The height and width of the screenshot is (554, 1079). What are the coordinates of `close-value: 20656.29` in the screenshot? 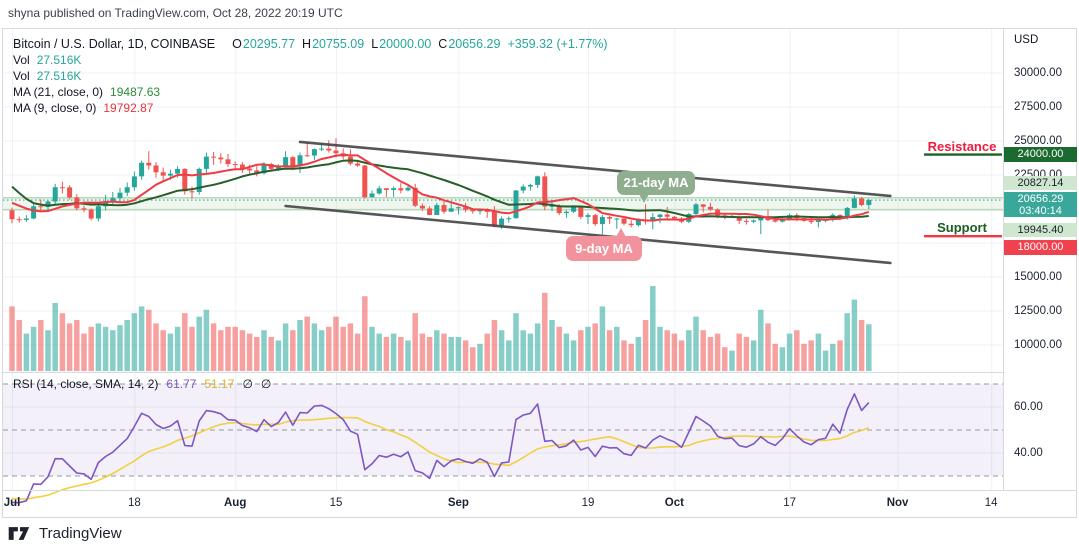 It's located at (474, 44).